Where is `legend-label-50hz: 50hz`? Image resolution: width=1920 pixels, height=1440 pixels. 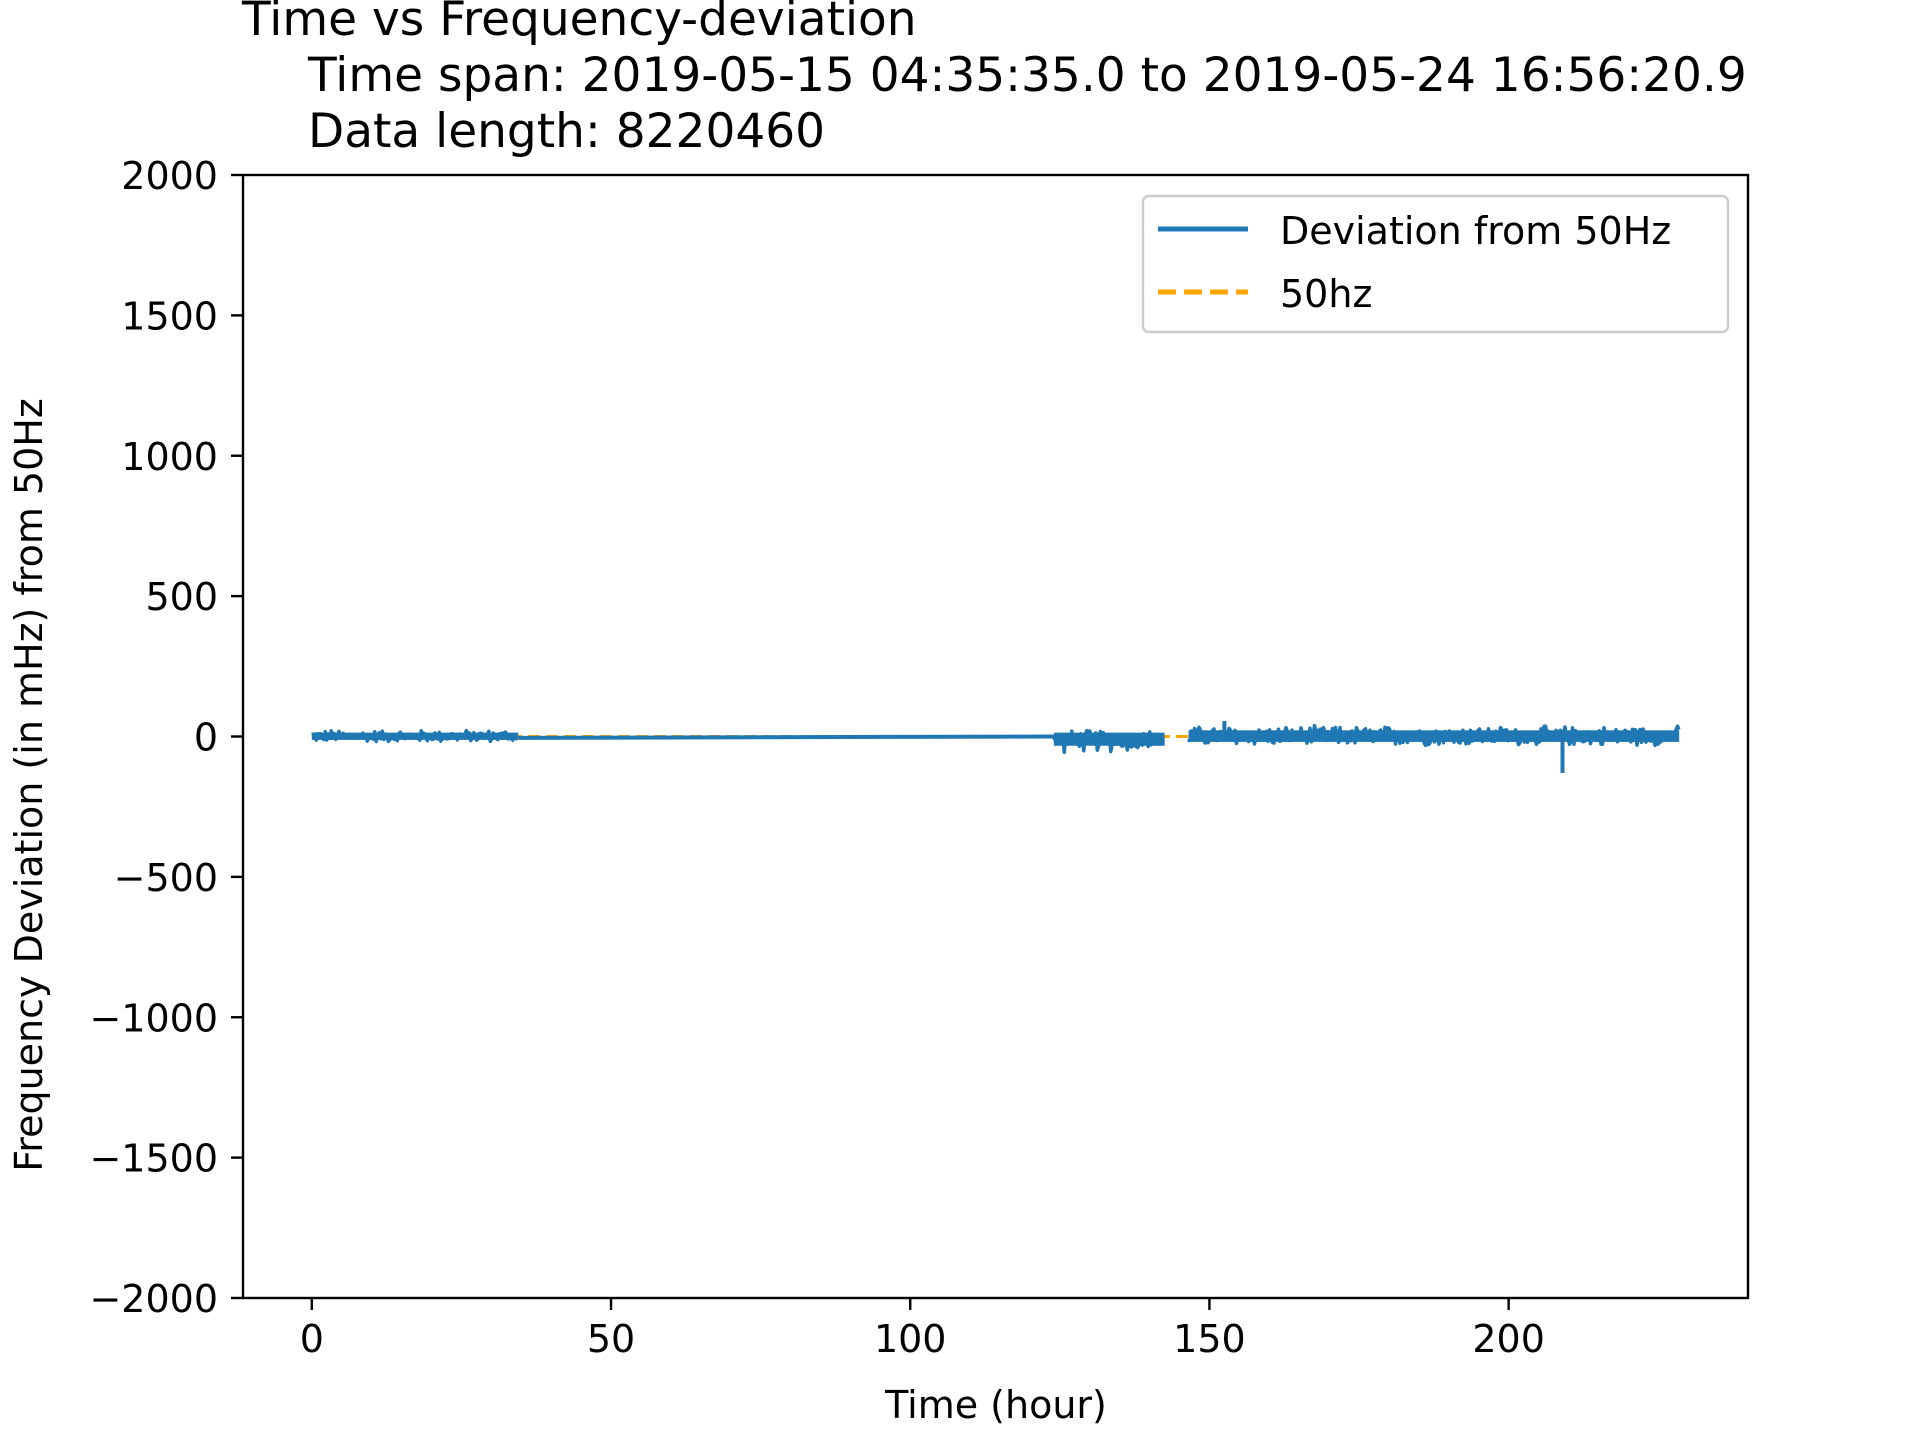
legend-label-50hz: 50hz is located at coordinates (1326, 294).